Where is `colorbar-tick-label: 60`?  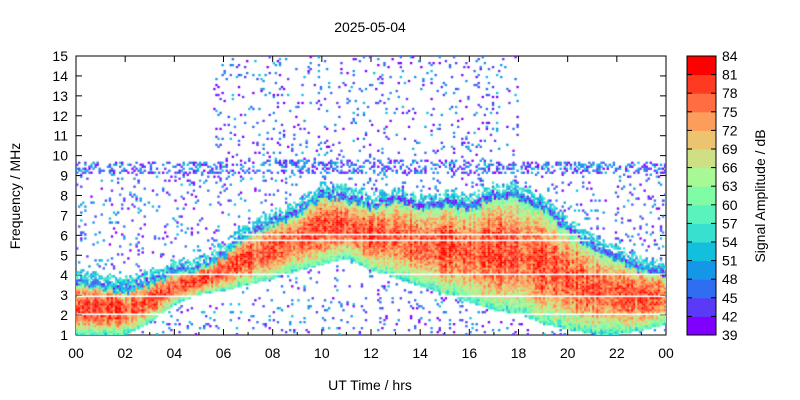 colorbar-tick-label: 60 is located at coordinates (730, 205).